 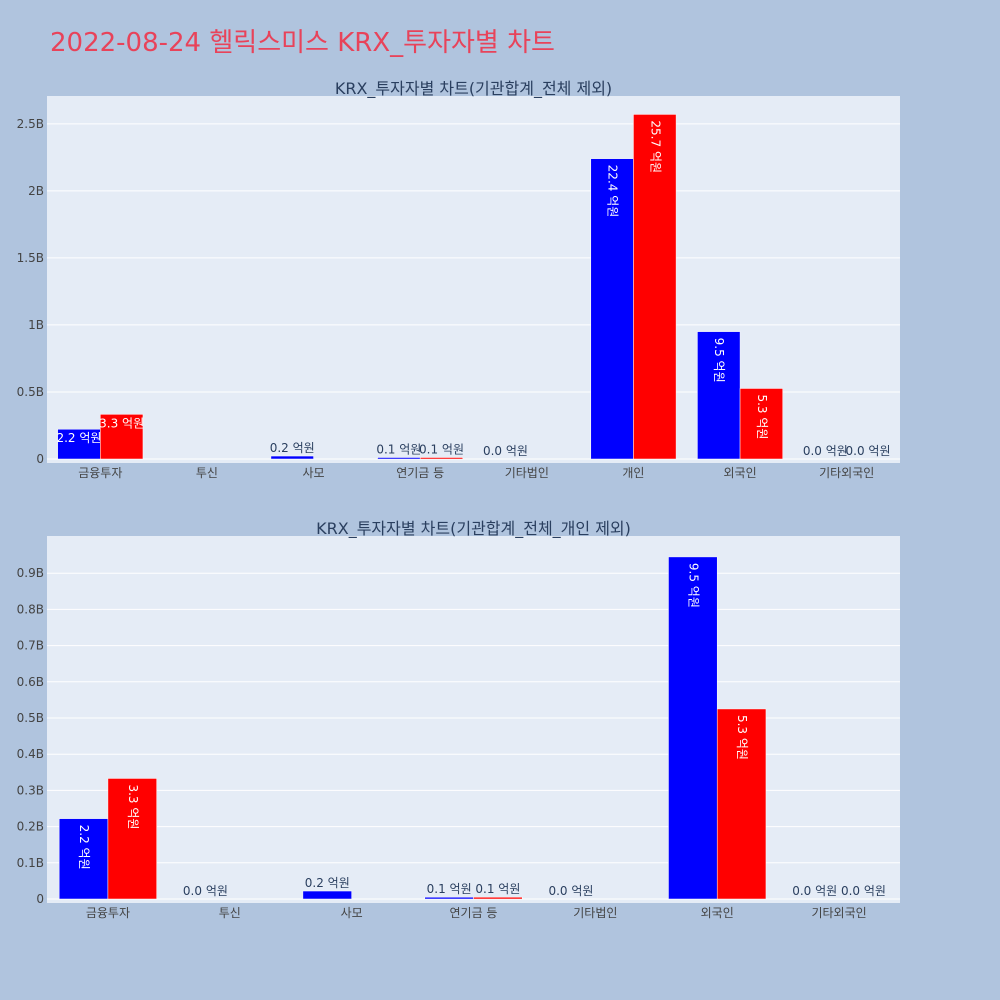 I want to click on data-label: 25.7 억원, so click(x=655, y=146).